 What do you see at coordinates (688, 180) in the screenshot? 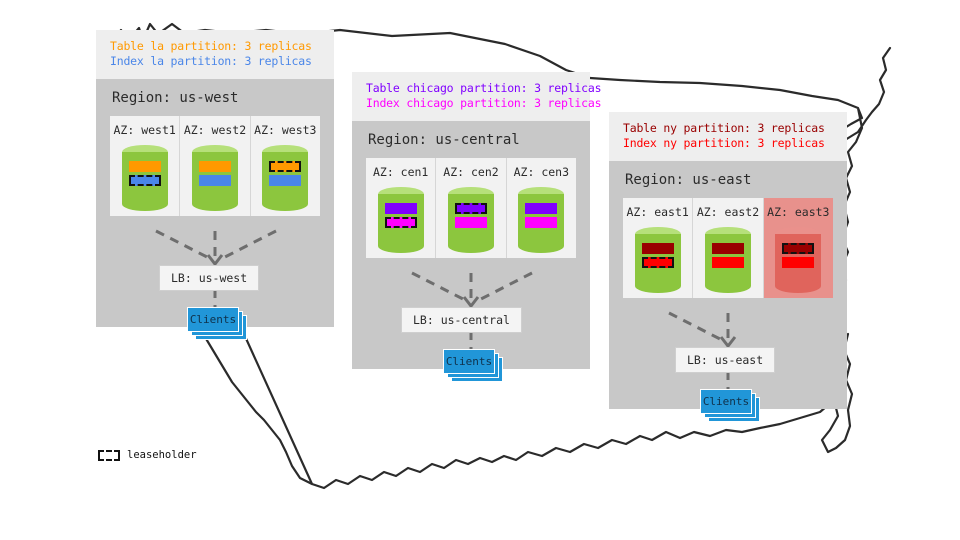
I see `region-title: Region: us-east` at bounding box center [688, 180].